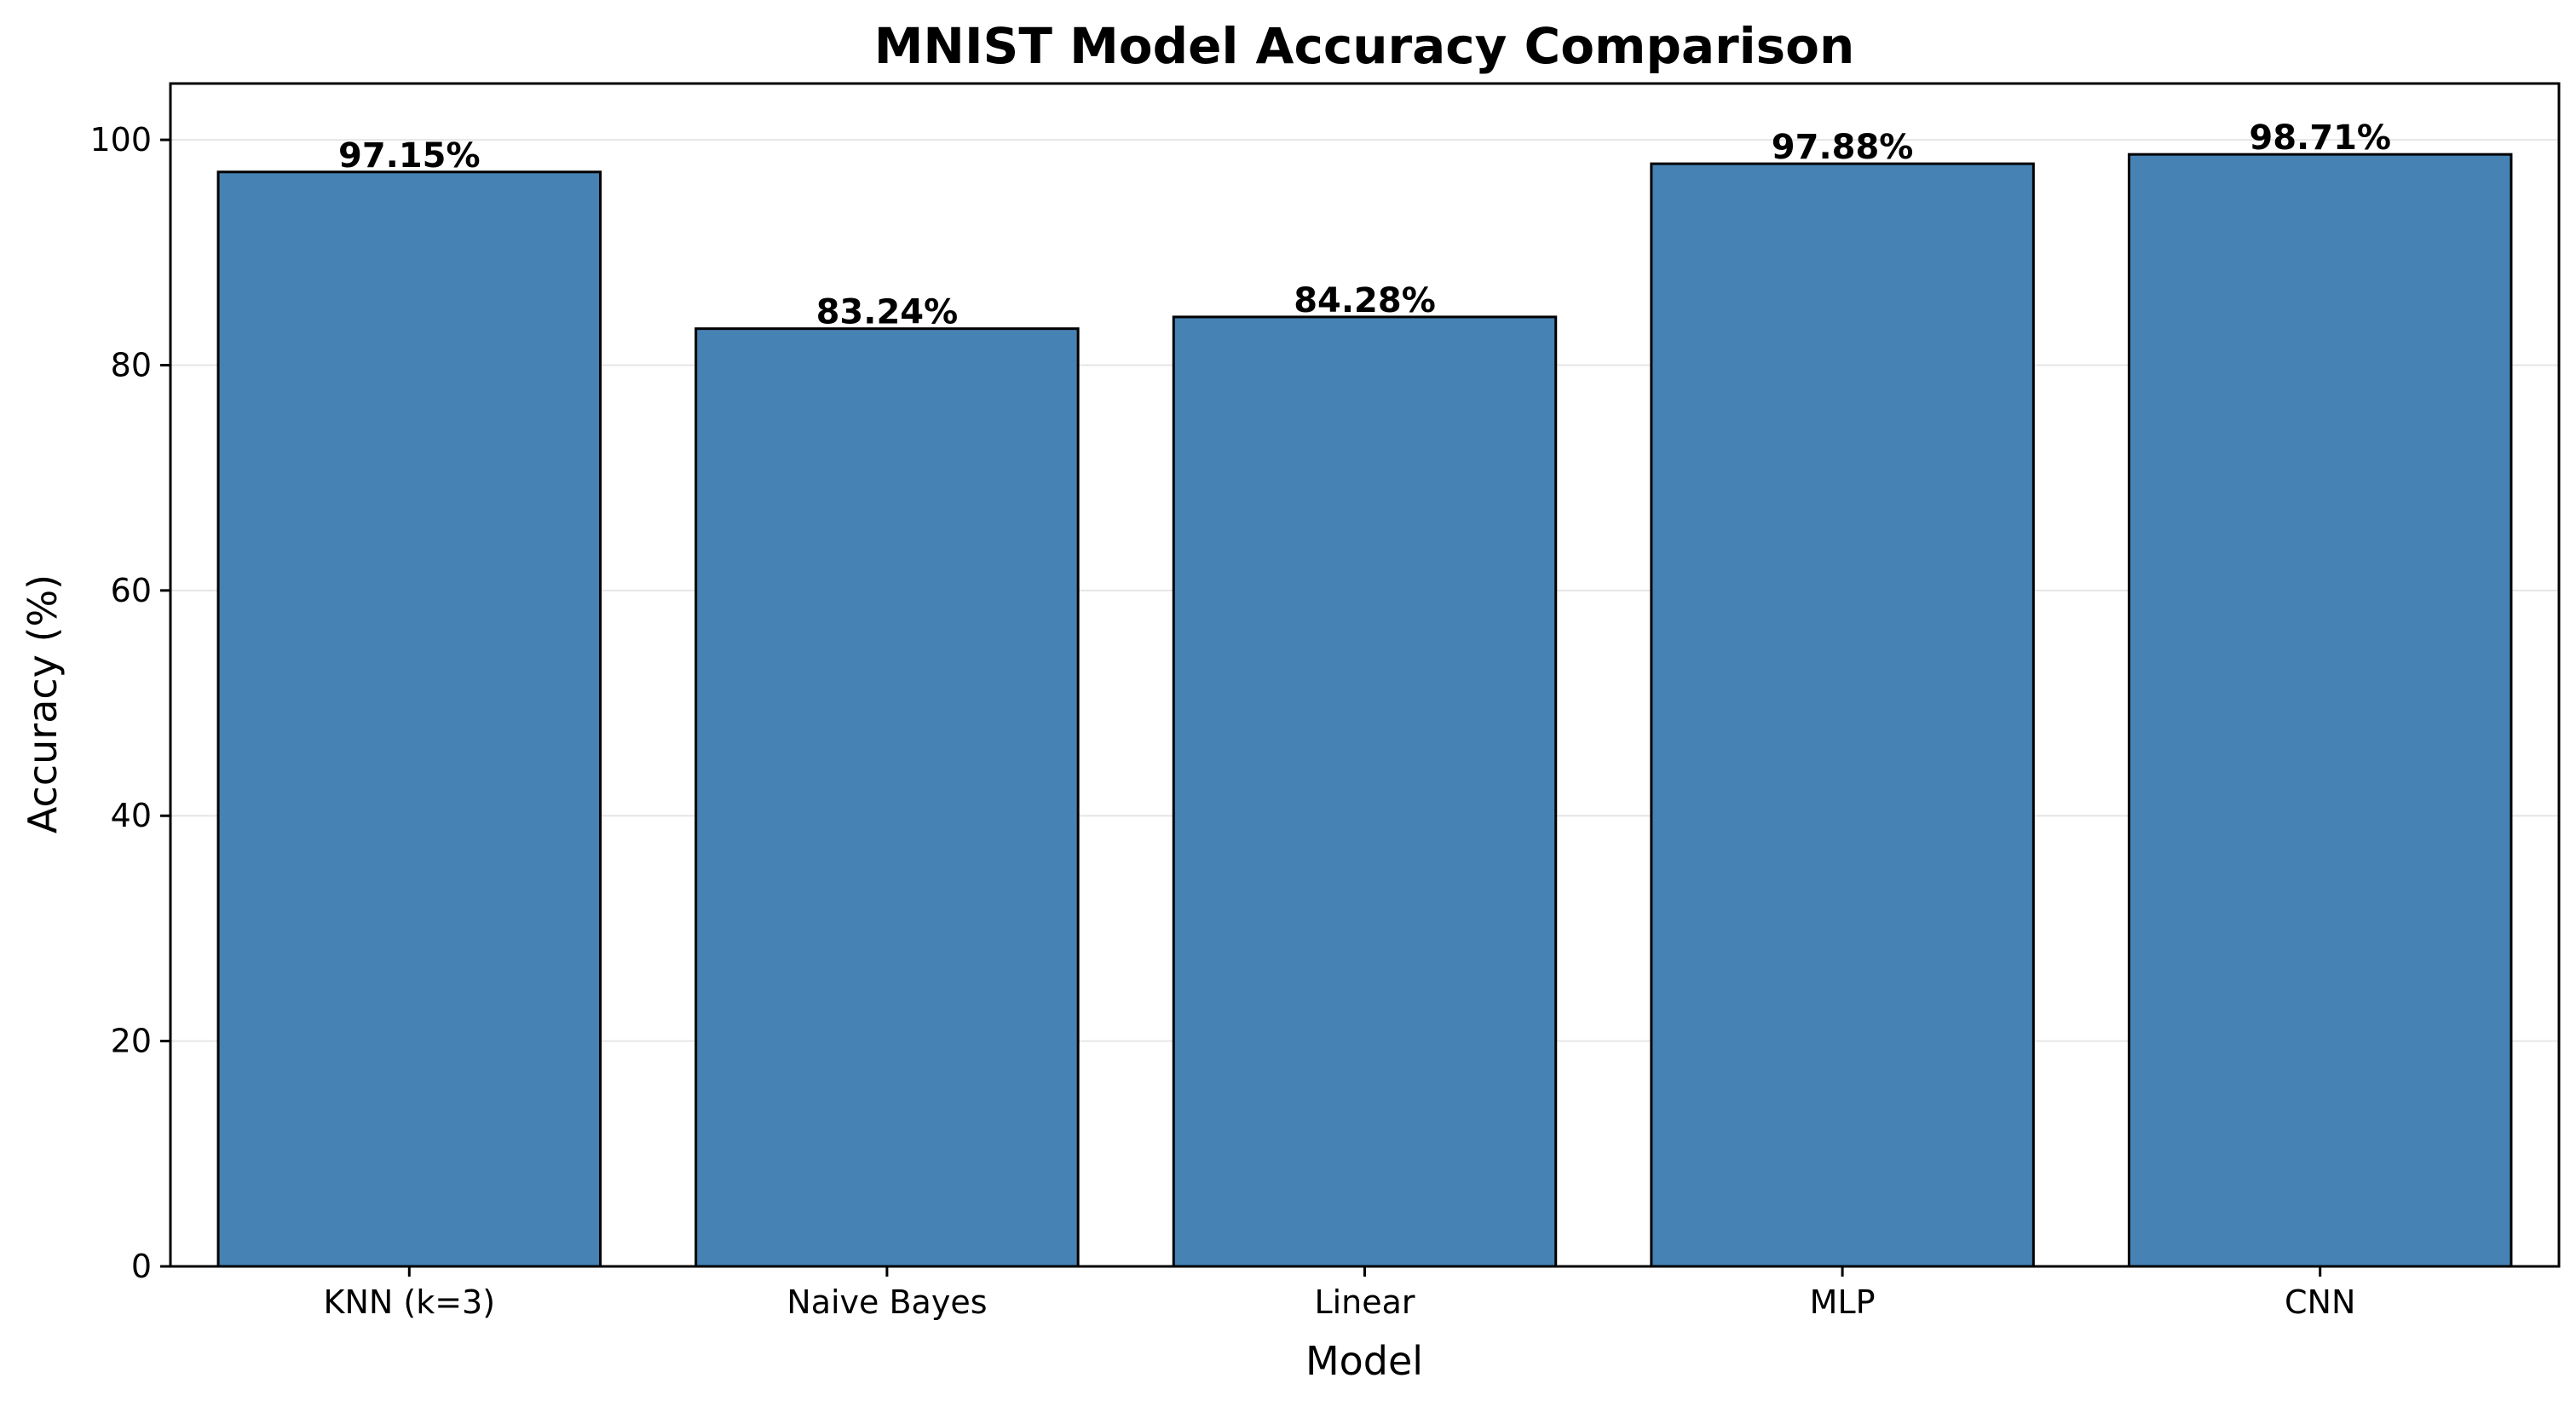 This screenshot has width=2576, height=1407. I want to click on bar-value-label: 83.24%, so click(887, 312).